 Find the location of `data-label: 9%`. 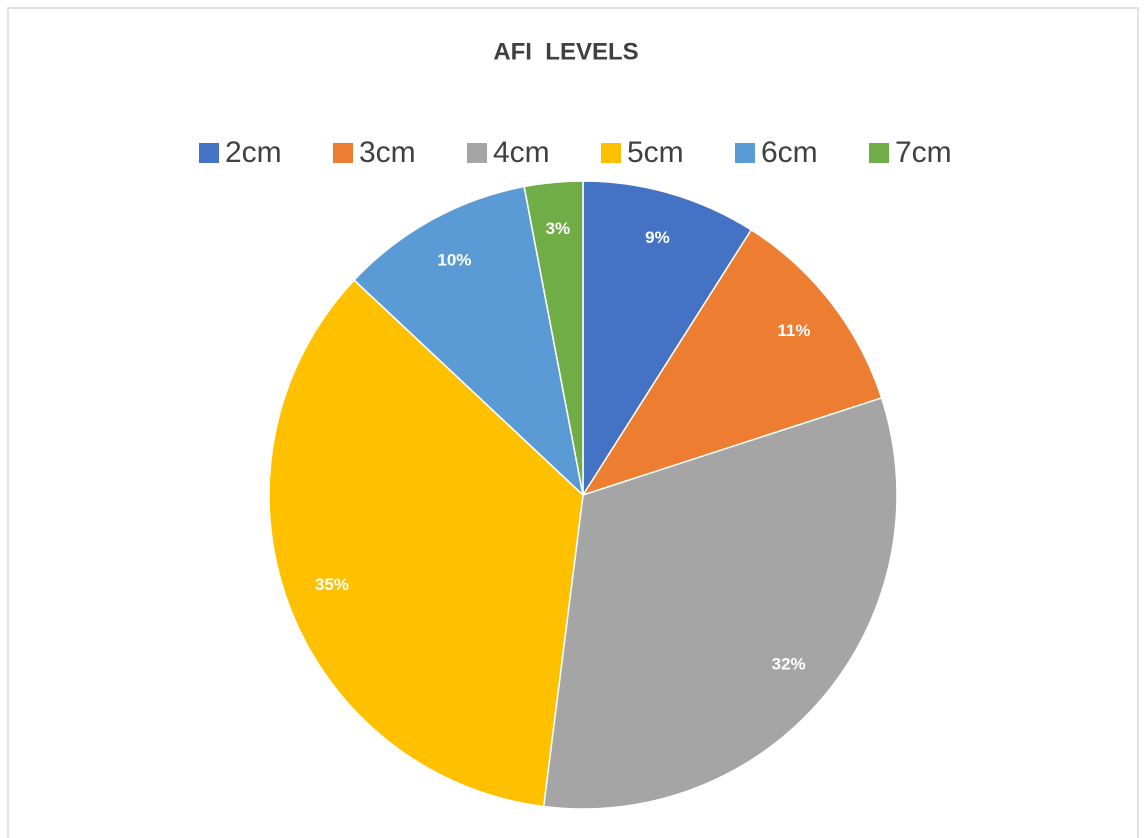

data-label: 9% is located at coordinates (657, 237).